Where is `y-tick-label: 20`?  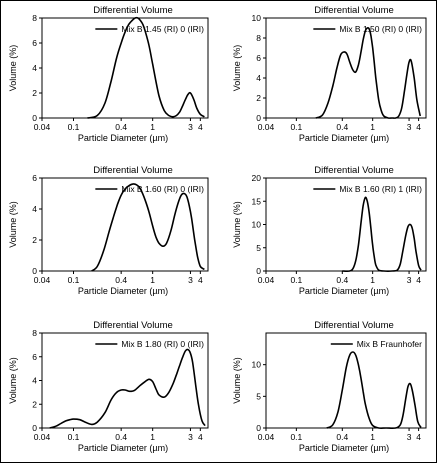
y-tick-label: 20 is located at coordinates (257, 178).